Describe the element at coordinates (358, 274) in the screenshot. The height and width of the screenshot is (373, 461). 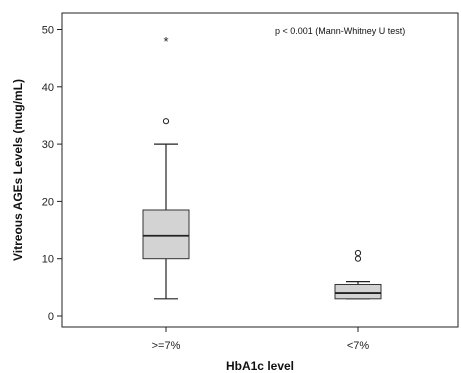
I see `box-group` at that location.